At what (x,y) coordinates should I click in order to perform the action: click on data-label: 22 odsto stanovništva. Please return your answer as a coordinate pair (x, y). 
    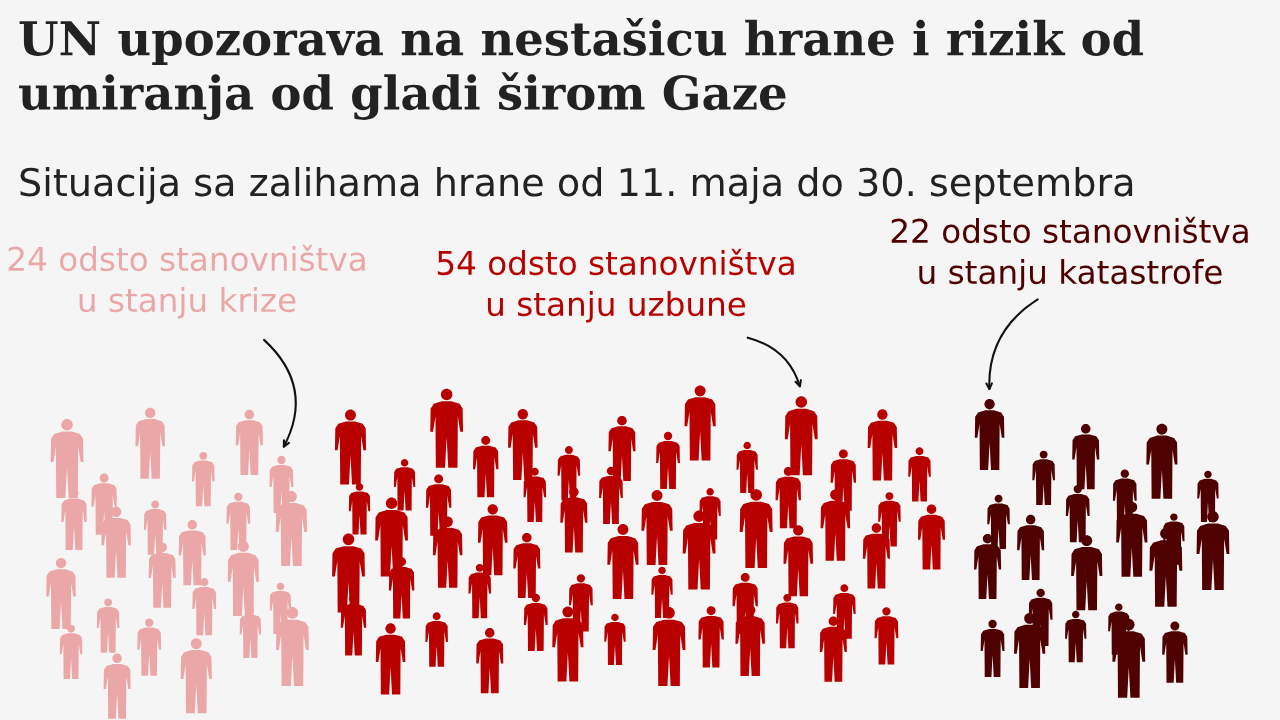
    Looking at the image, I should click on (1069, 230).